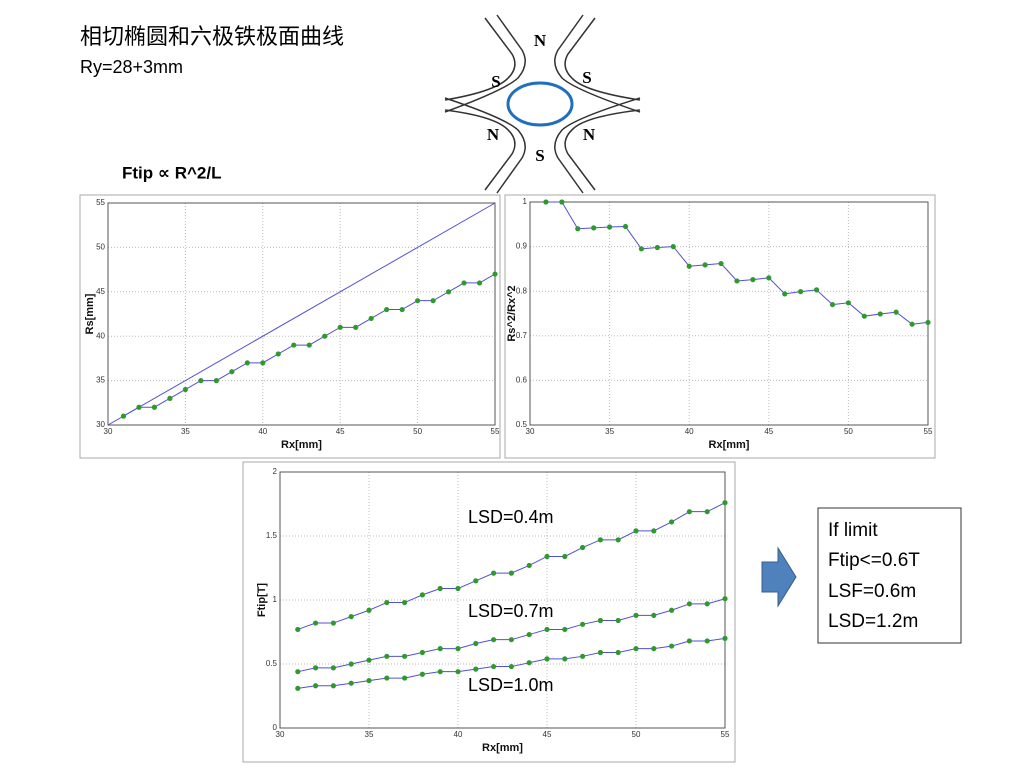  What do you see at coordinates (262, 600) in the screenshot?
I see `y-axis-label: Ftip[T]` at bounding box center [262, 600].